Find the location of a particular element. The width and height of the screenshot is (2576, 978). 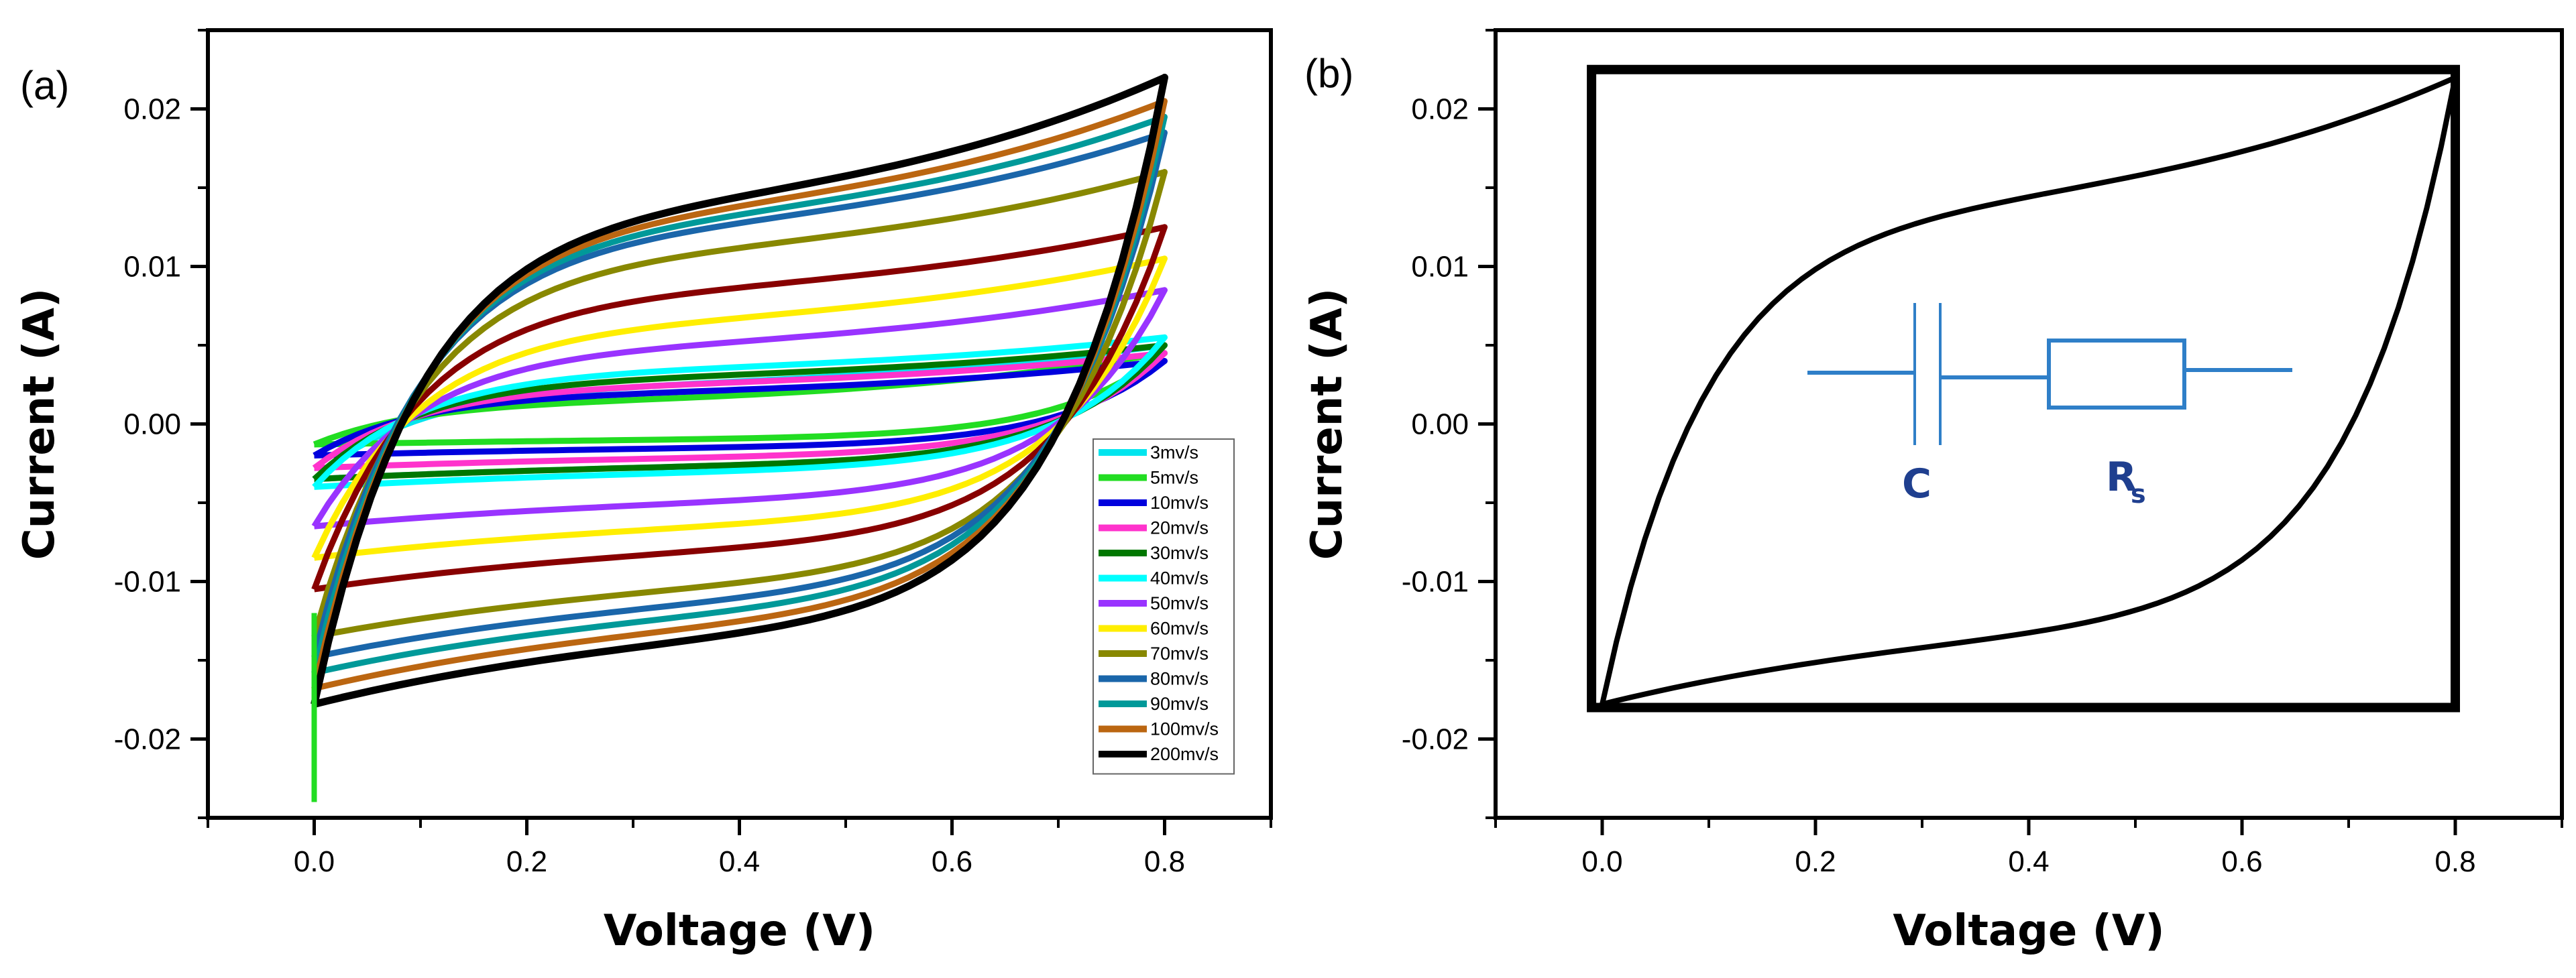

legend-entry-label: 30mv/s is located at coordinates (1179, 553).